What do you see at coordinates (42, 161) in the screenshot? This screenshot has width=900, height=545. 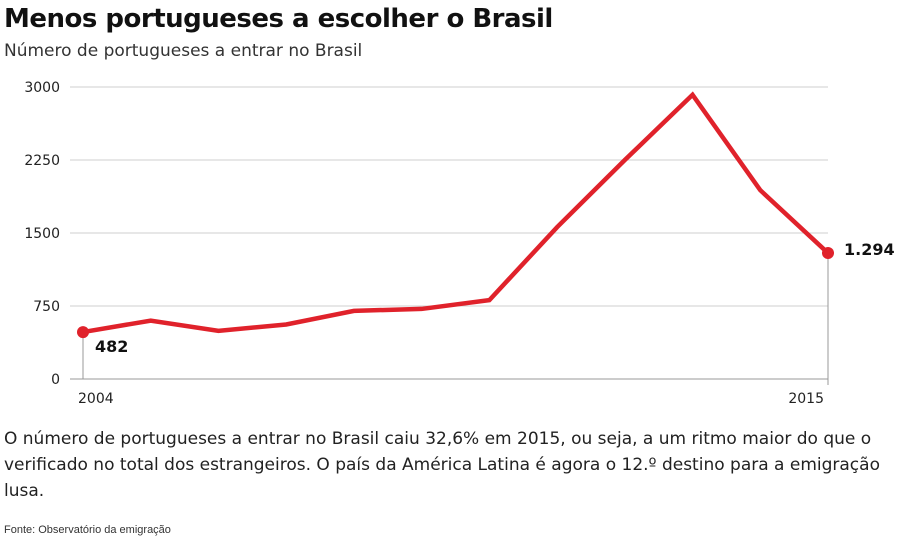 I see `y-tick-label: 2250` at bounding box center [42, 161].